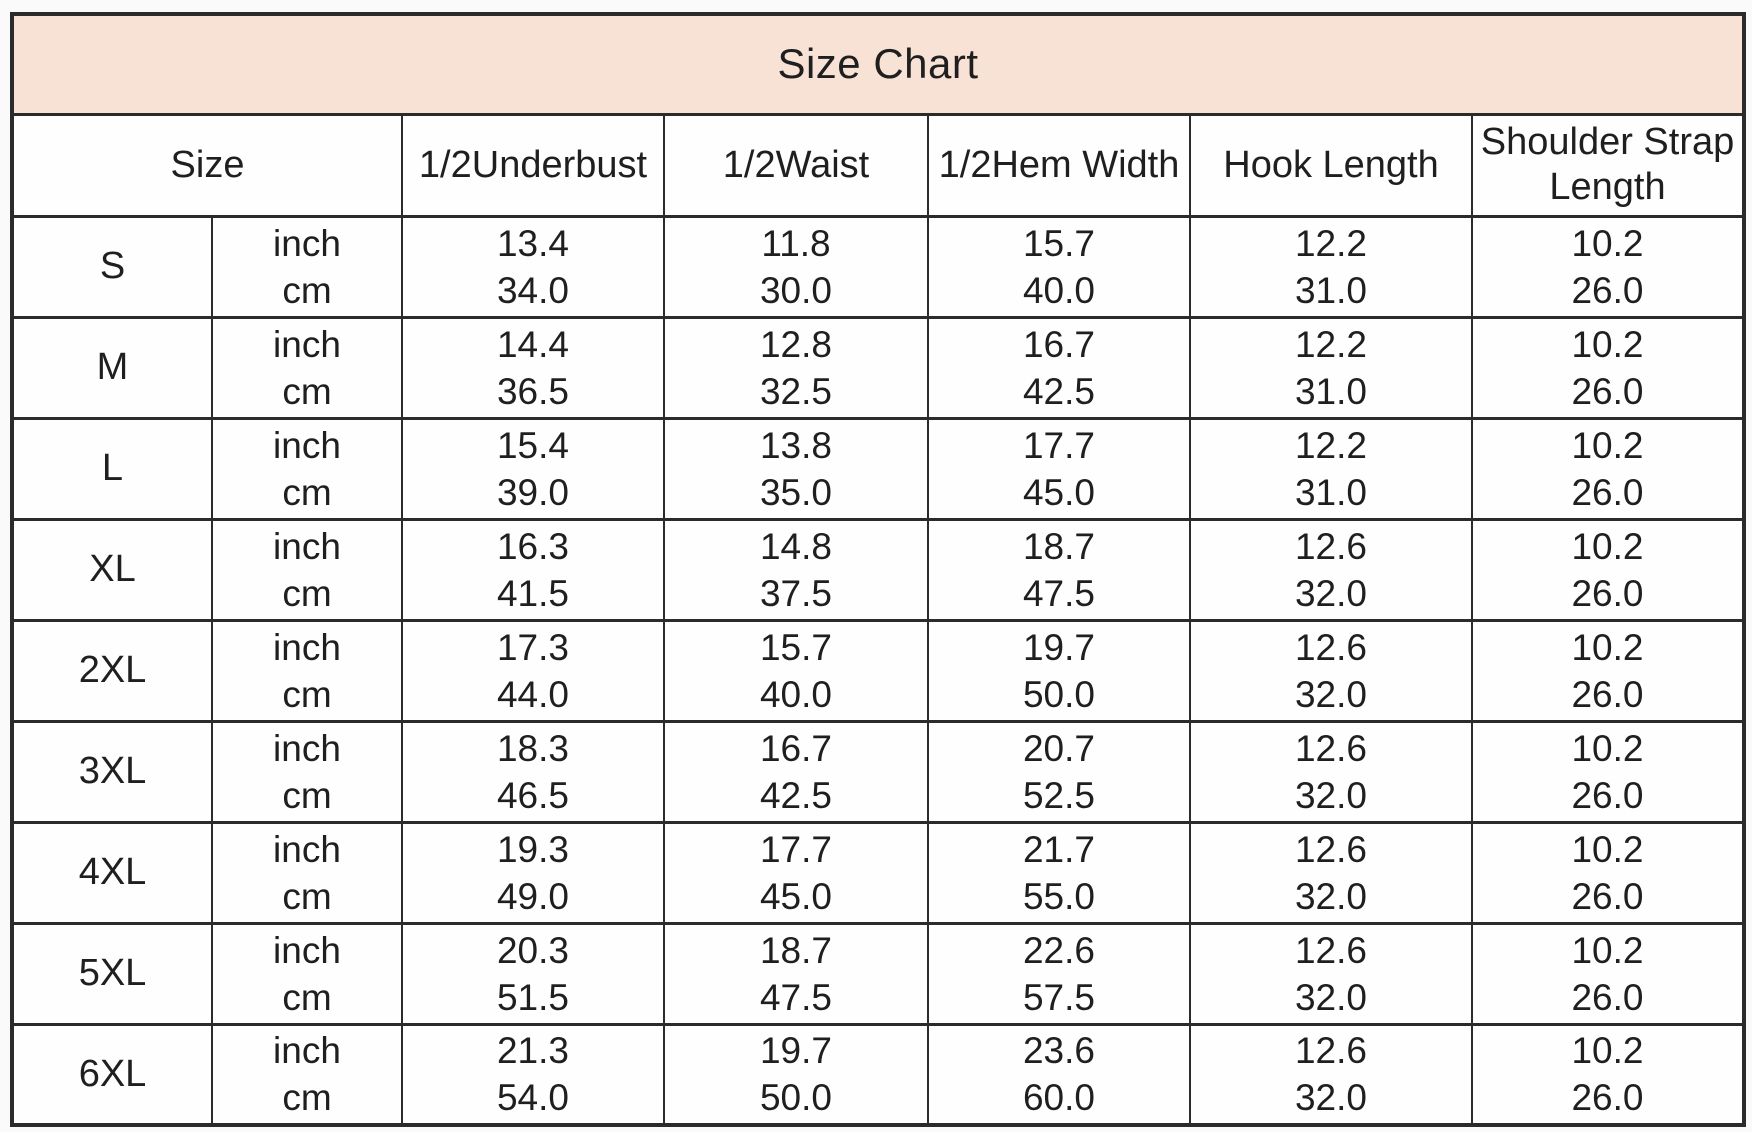 This screenshot has width=1752, height=1132. I want to click on cm-value: 49.0, so click(532, 896).